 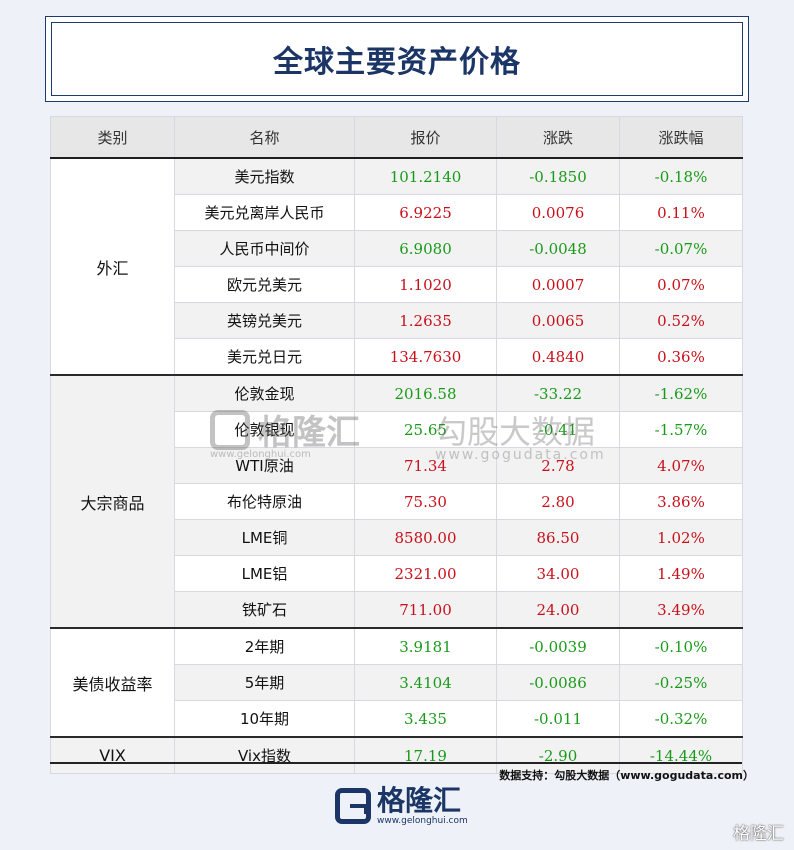 What do you see at coordinates (425, 357) in the screenshot?
I see `price-cell: 134.7630` at bounding box center [425, 357].